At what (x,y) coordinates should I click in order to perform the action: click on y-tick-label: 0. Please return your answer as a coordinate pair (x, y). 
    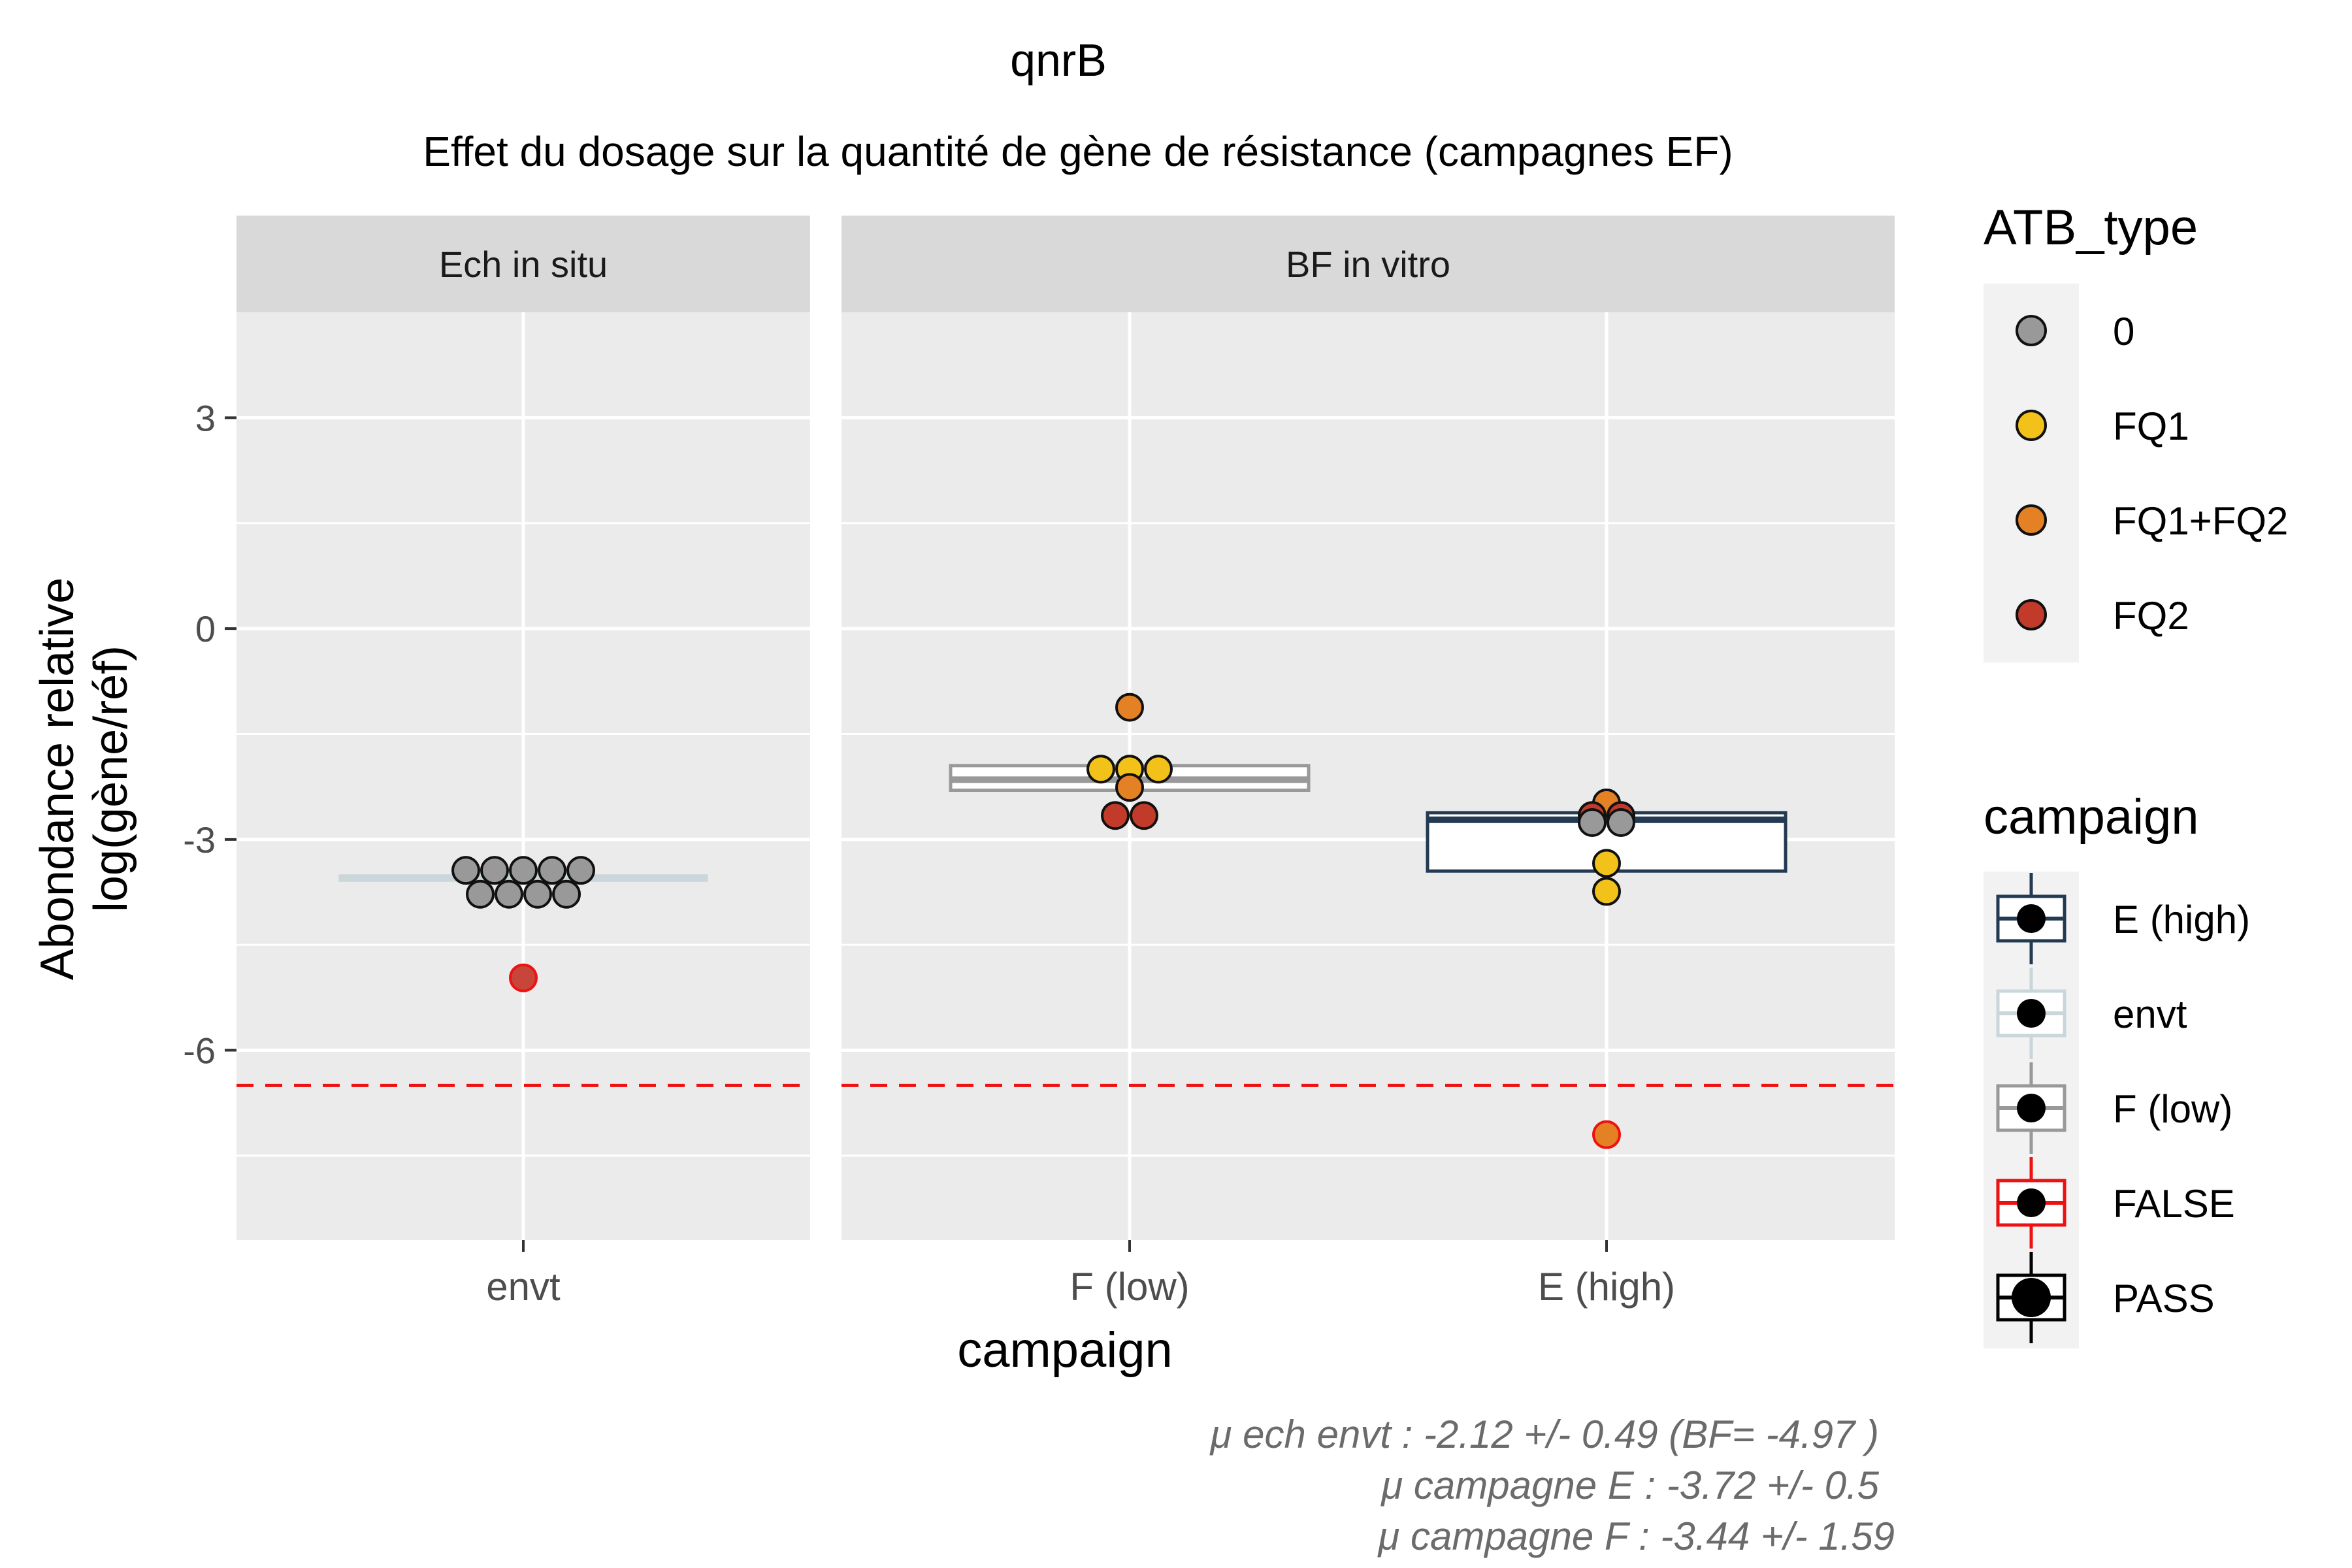
    Looking at the image, I should click on (205, 628).